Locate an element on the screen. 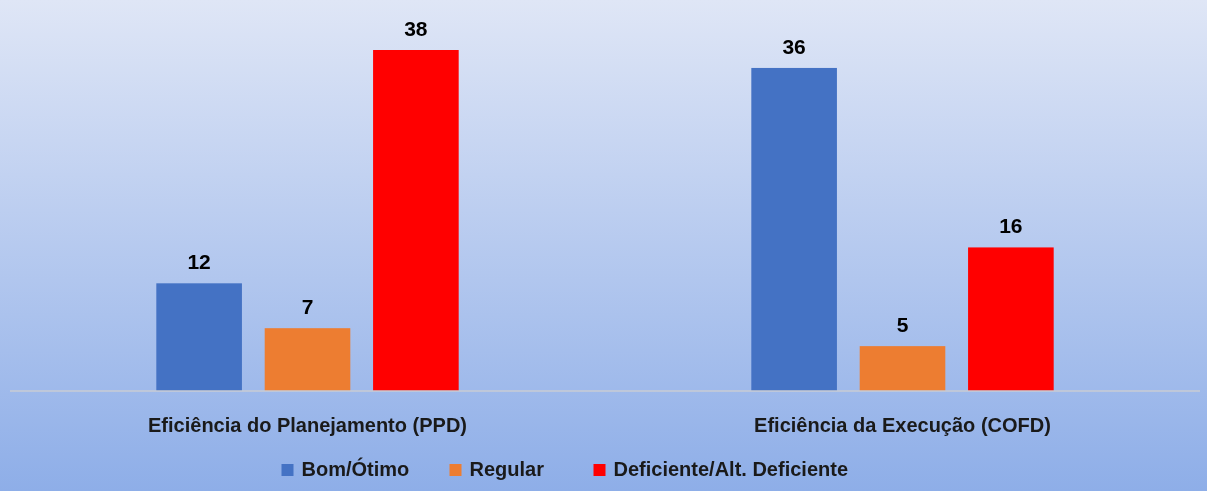 This screenshot has width=1207, height=491. data-label: 12 is located at coordinates (199, 262).